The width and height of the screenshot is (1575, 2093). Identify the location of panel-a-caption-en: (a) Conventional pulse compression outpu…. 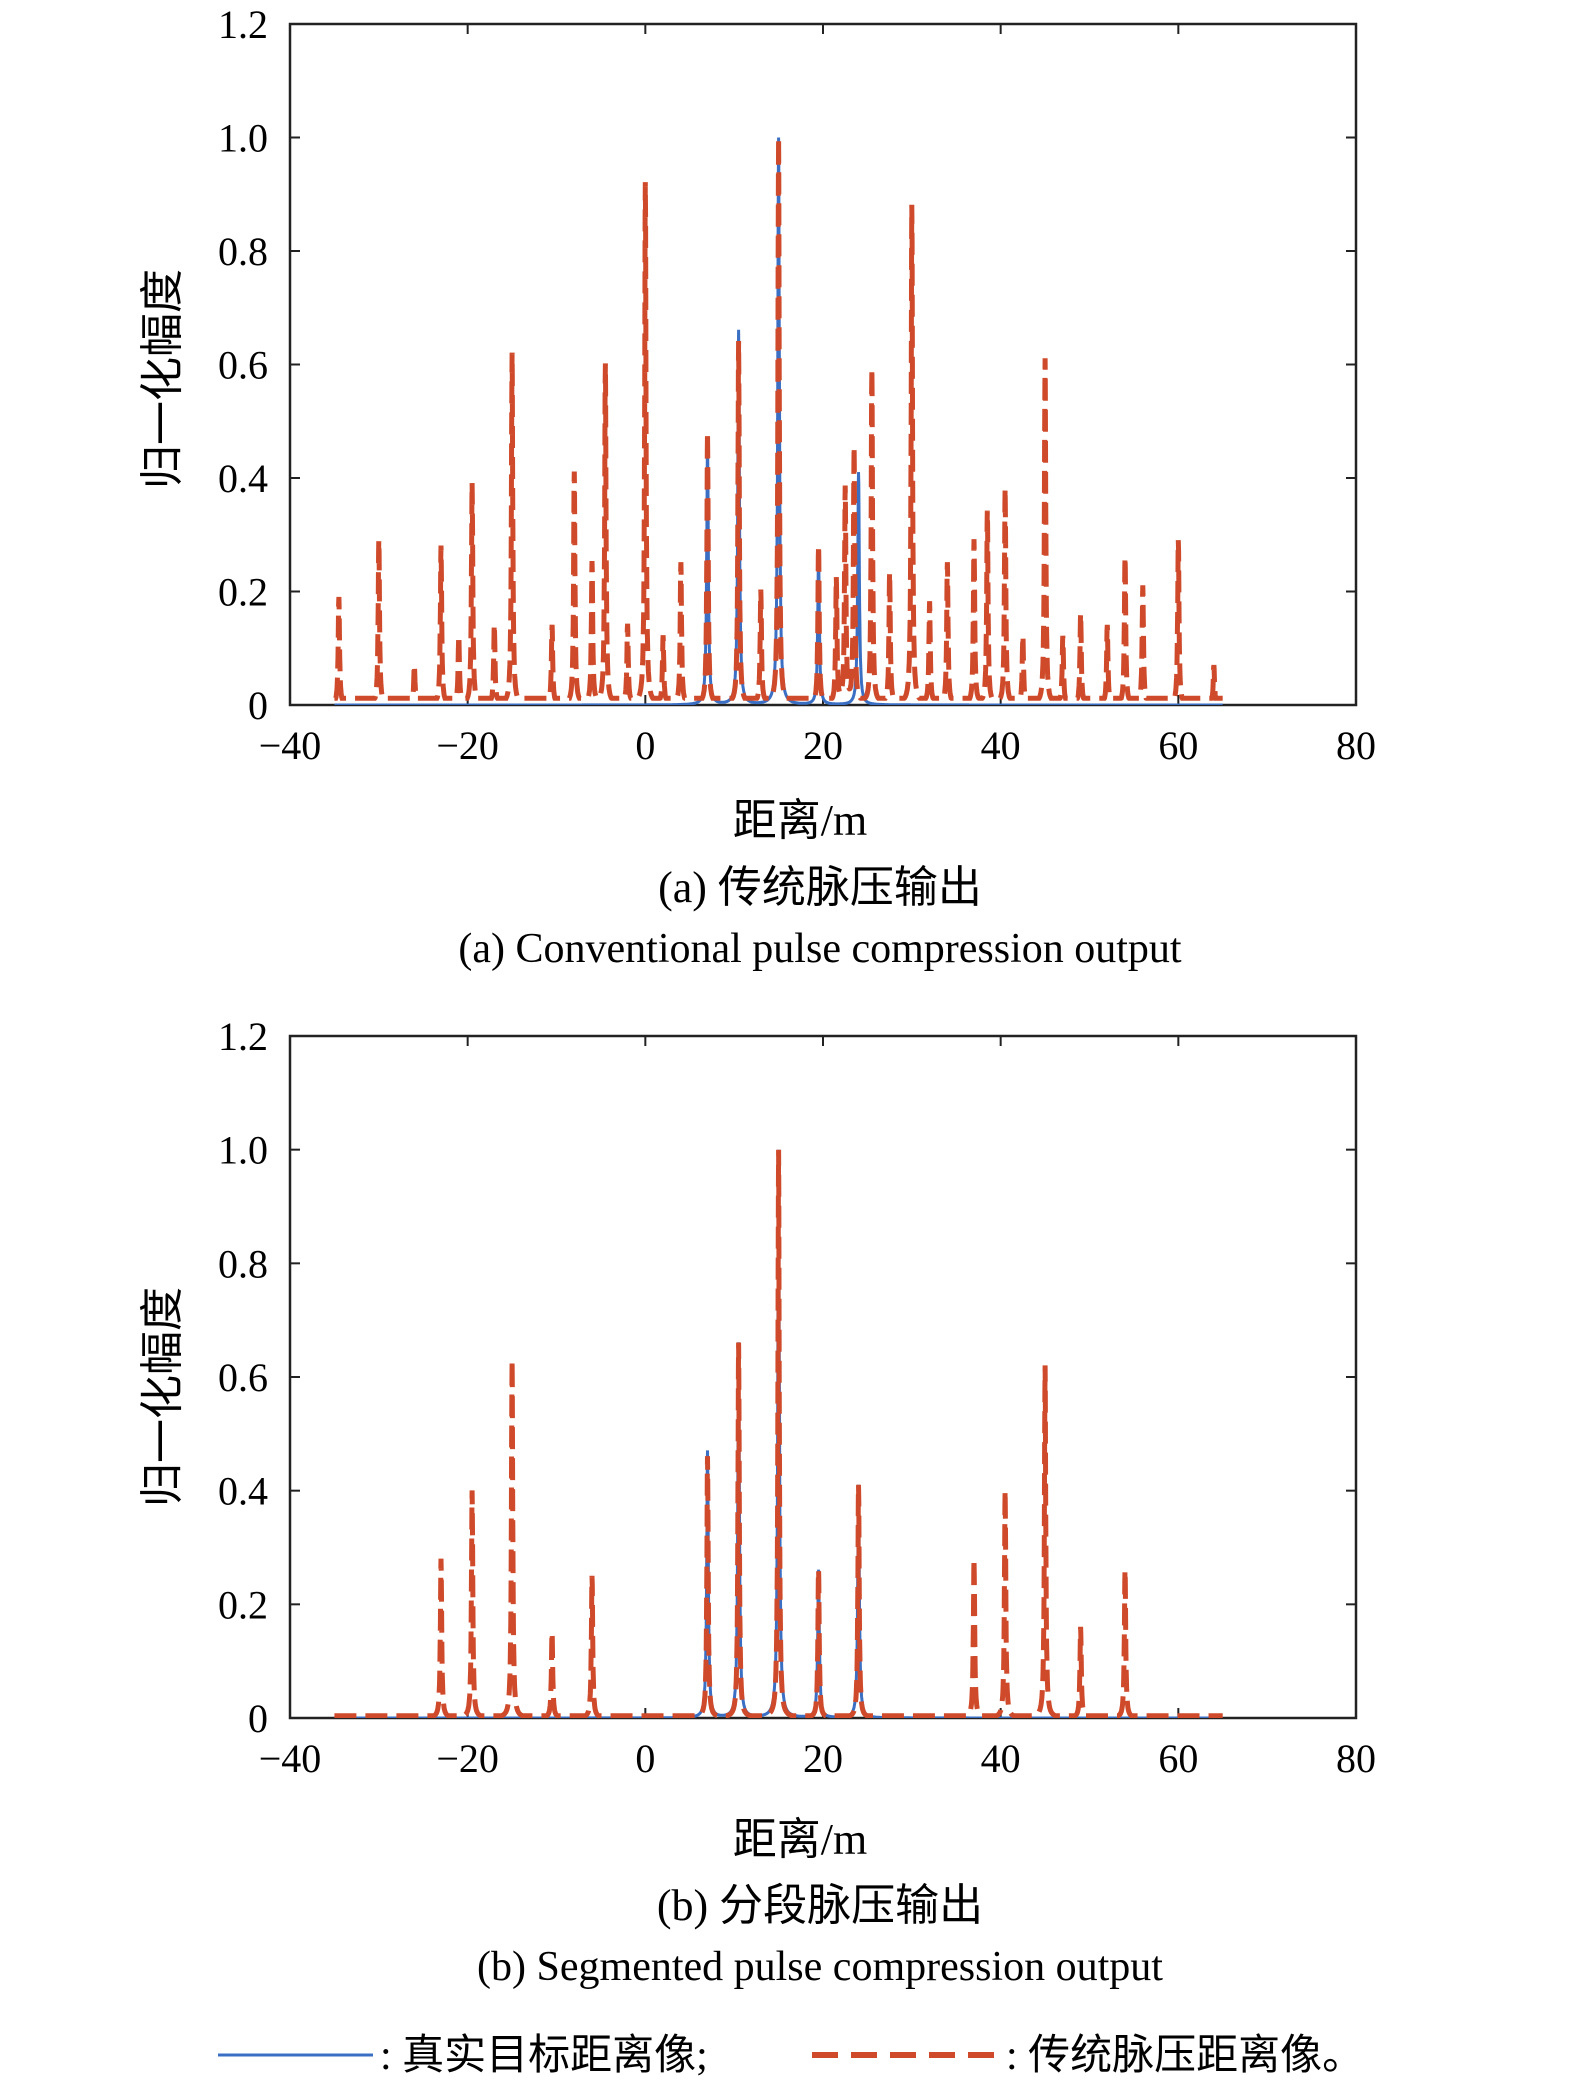
(820, 949).